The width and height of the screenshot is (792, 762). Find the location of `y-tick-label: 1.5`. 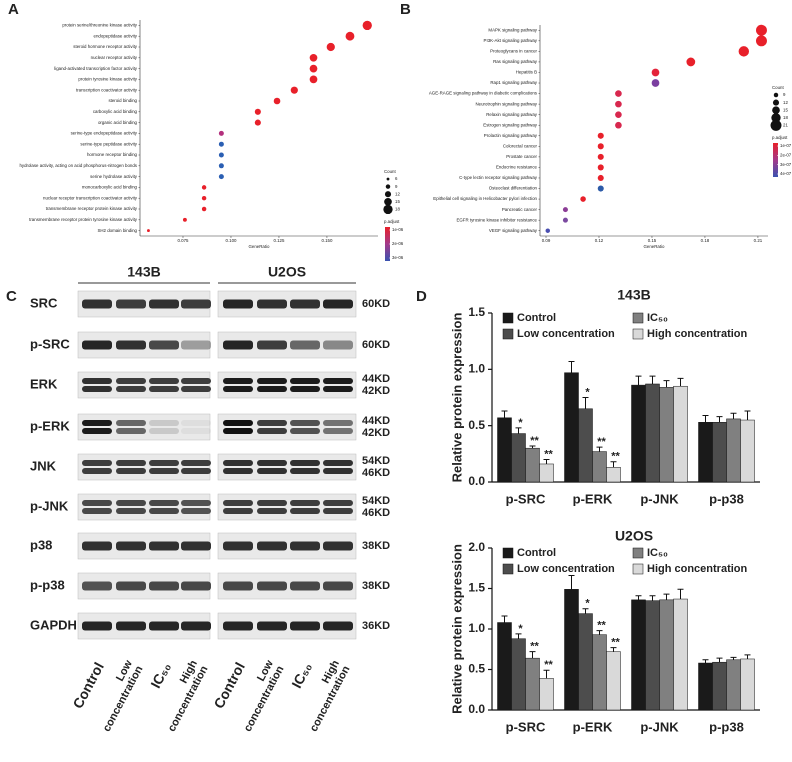

y-tick-label: 1.5 is located at coordinates (476, 588).